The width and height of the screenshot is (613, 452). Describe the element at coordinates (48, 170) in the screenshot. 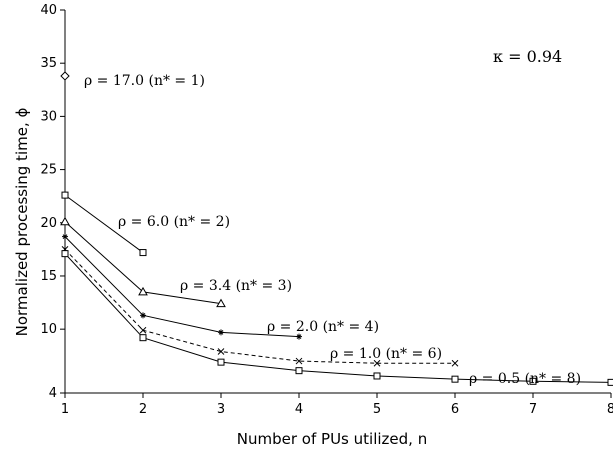

I see `y-tick-label: 25` at that location.